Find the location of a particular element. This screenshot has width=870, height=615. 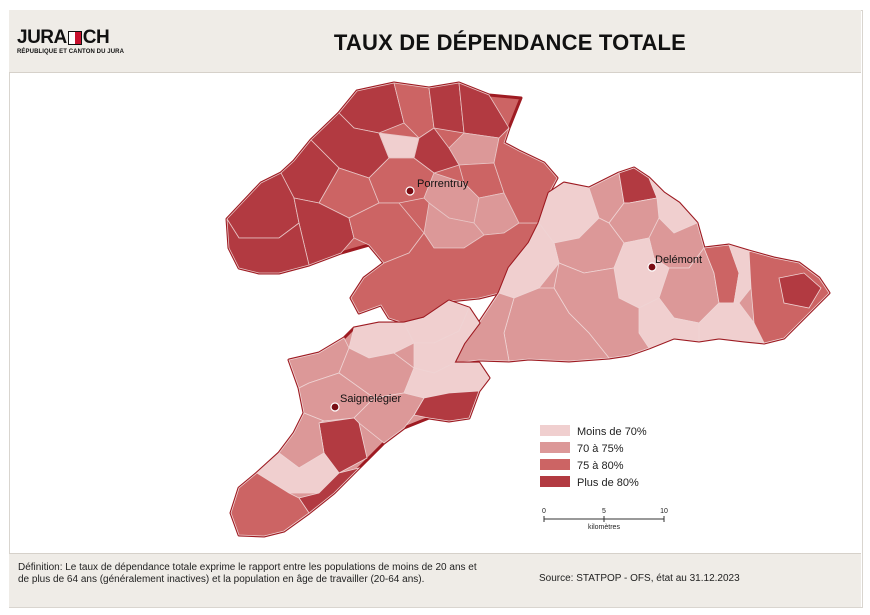

page-title: TAUX DE DÉPENDANCE TOTALE is located at coordinates (510, 42).